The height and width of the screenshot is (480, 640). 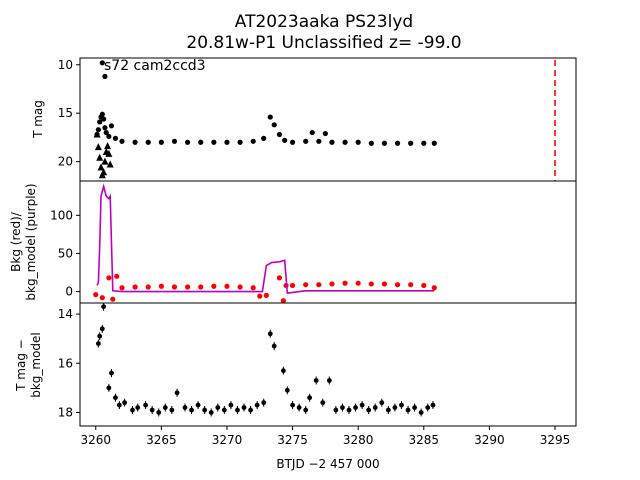 What do you see at coordinates (327, 464) in the screenshot?
I see `x-axis-label: BTJD −2 457 000` at bounding box center [327, 464].